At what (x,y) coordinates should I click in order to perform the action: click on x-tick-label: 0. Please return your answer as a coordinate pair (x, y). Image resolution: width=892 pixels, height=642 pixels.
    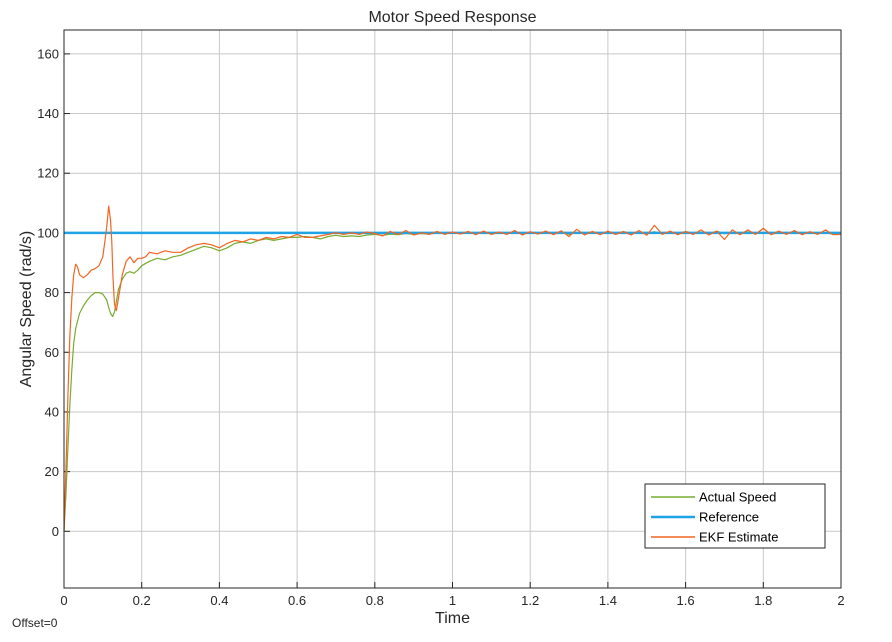
    Looking at the image, I should click on (63, 600).